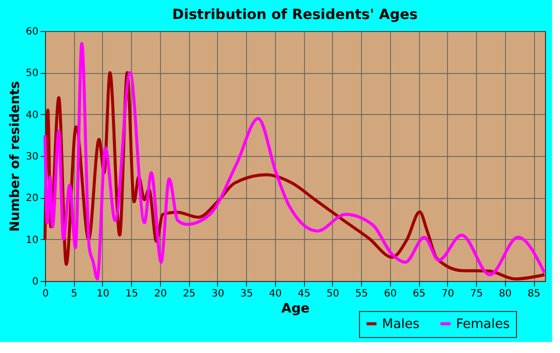 Image resolution: width=560 pixels, height=353 pixels. What do you see at coordinates (32, 240) in the screenshot?
I see `y-tick-label: 10` at bounding box center [32, 240].